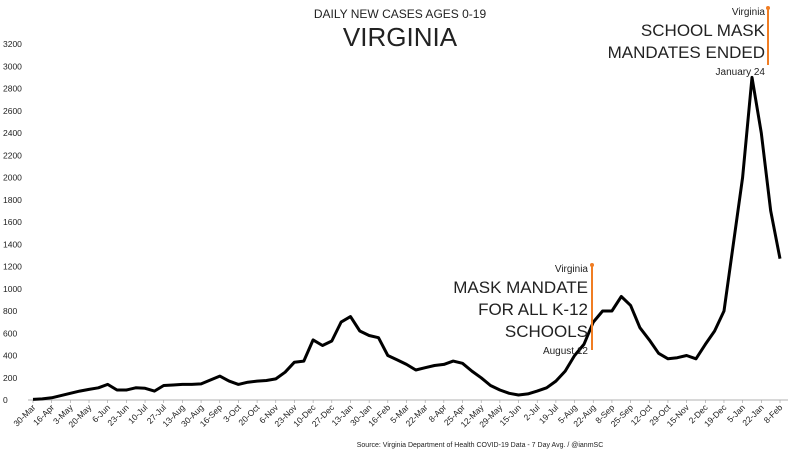 The width and height of the screenshot is (800, 451). I want to click on x-tick-label: 22-Jan, so click(753, 415).